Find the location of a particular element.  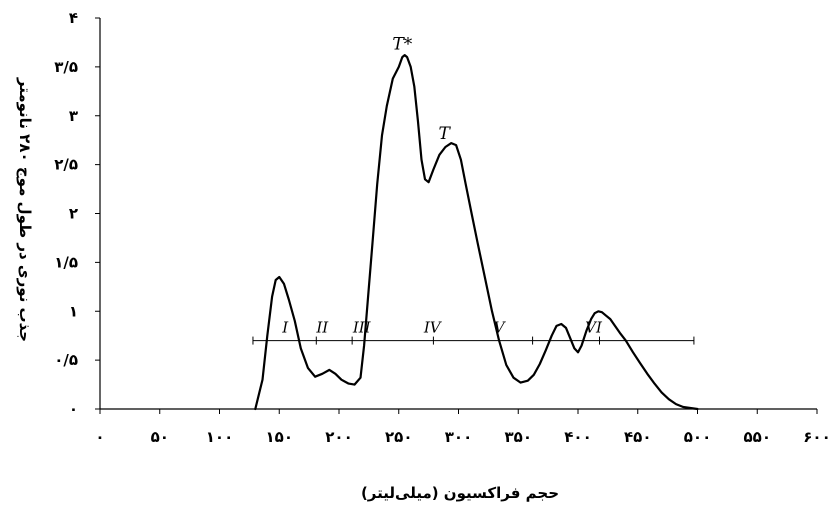

x-axis-title: حجم فراکسیون (میلی‌لیتر) is located at coordinates (460, 493).